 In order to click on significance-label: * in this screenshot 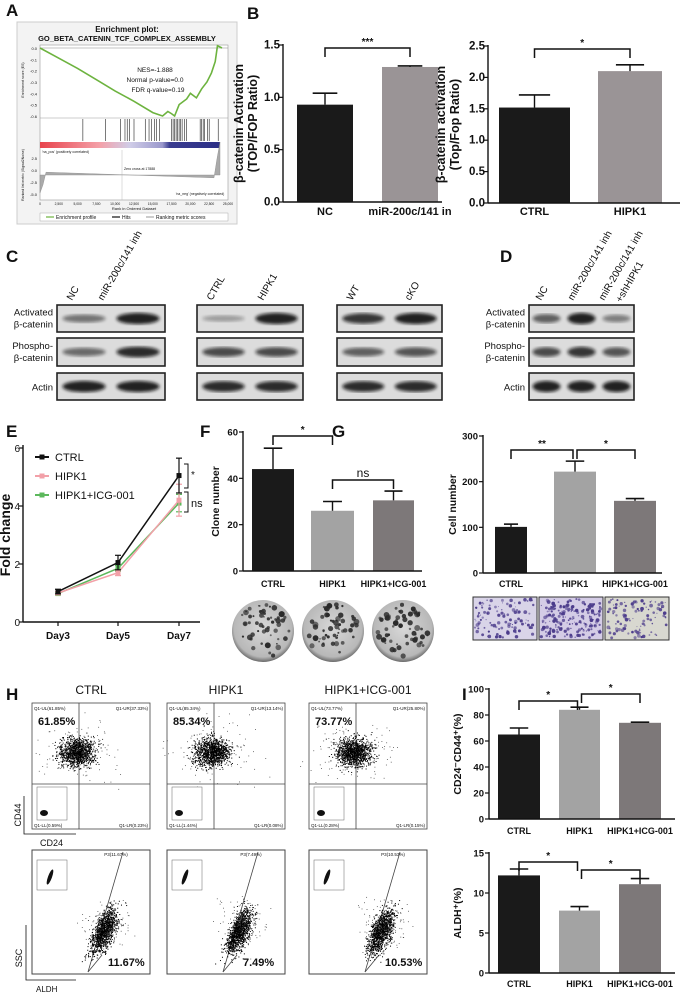, I will do `click(548, 856)`.